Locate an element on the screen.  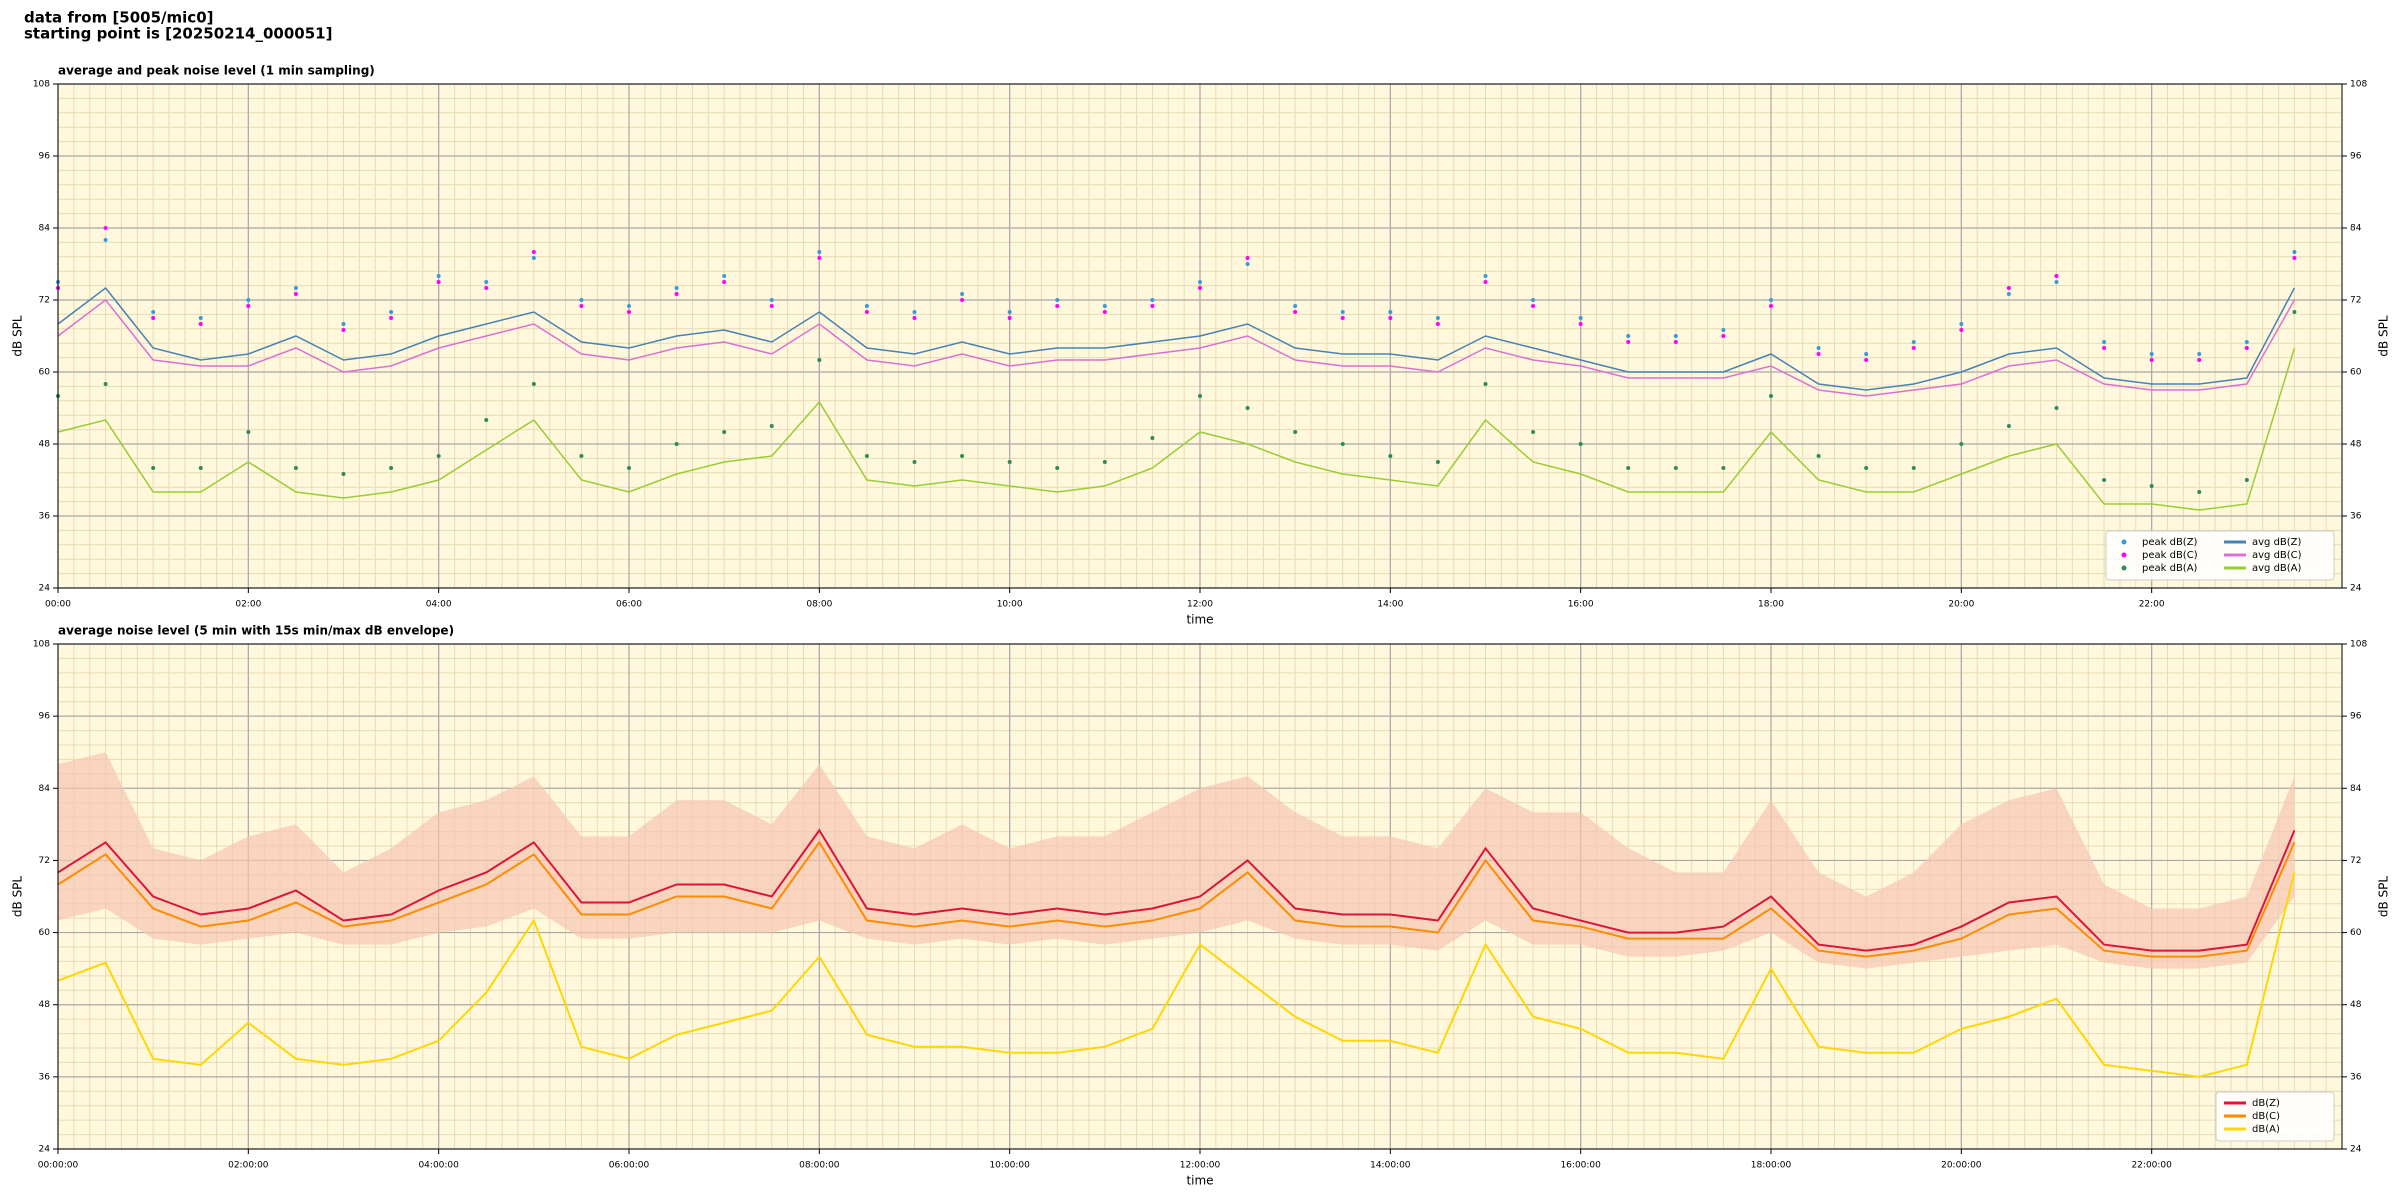
legend-label: peak dB(A) is located at coordinates (2170, 568).